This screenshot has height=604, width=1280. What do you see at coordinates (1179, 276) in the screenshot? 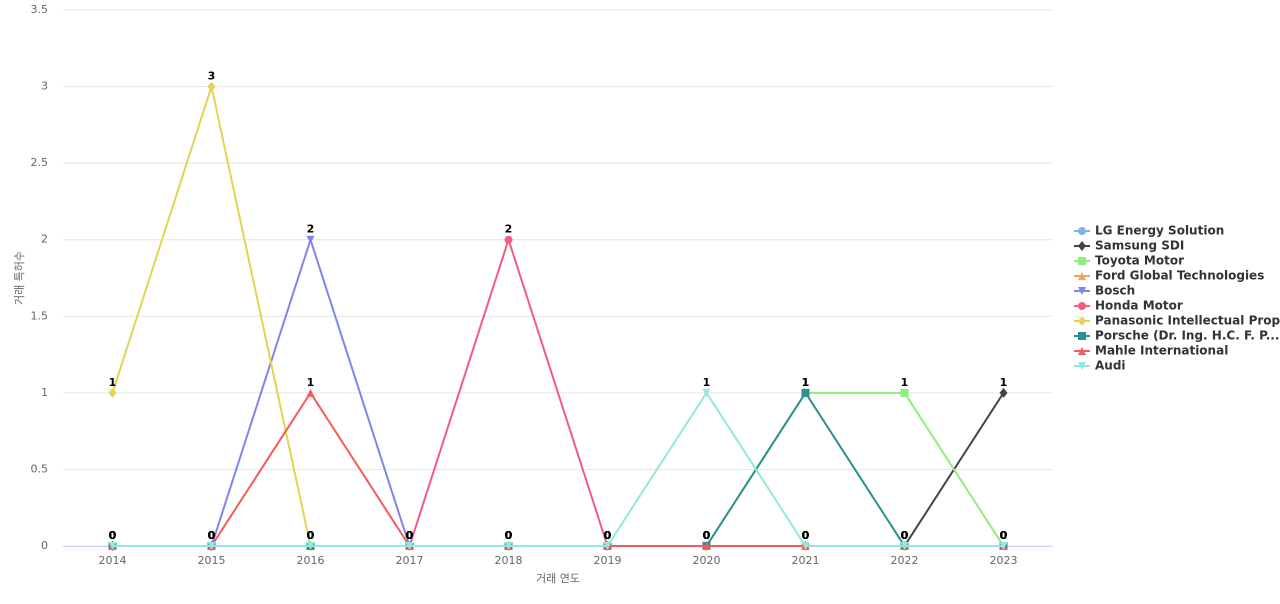
I see `legend-label: Ford Global Technologies` at bounding box center [1179, 276].